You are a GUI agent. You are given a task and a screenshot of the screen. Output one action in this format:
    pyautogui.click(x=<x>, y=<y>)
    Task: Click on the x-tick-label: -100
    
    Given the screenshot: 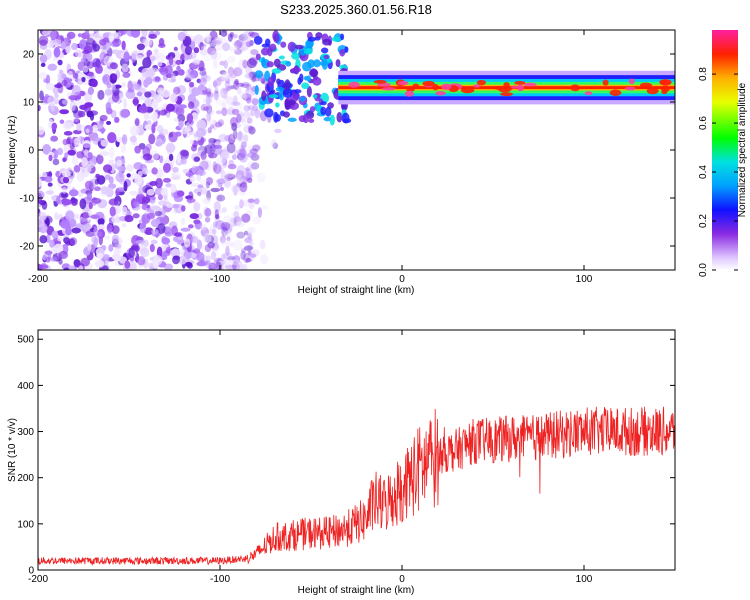 What is the action you would take?
    pyautogui.click(x=220, y=579)
    